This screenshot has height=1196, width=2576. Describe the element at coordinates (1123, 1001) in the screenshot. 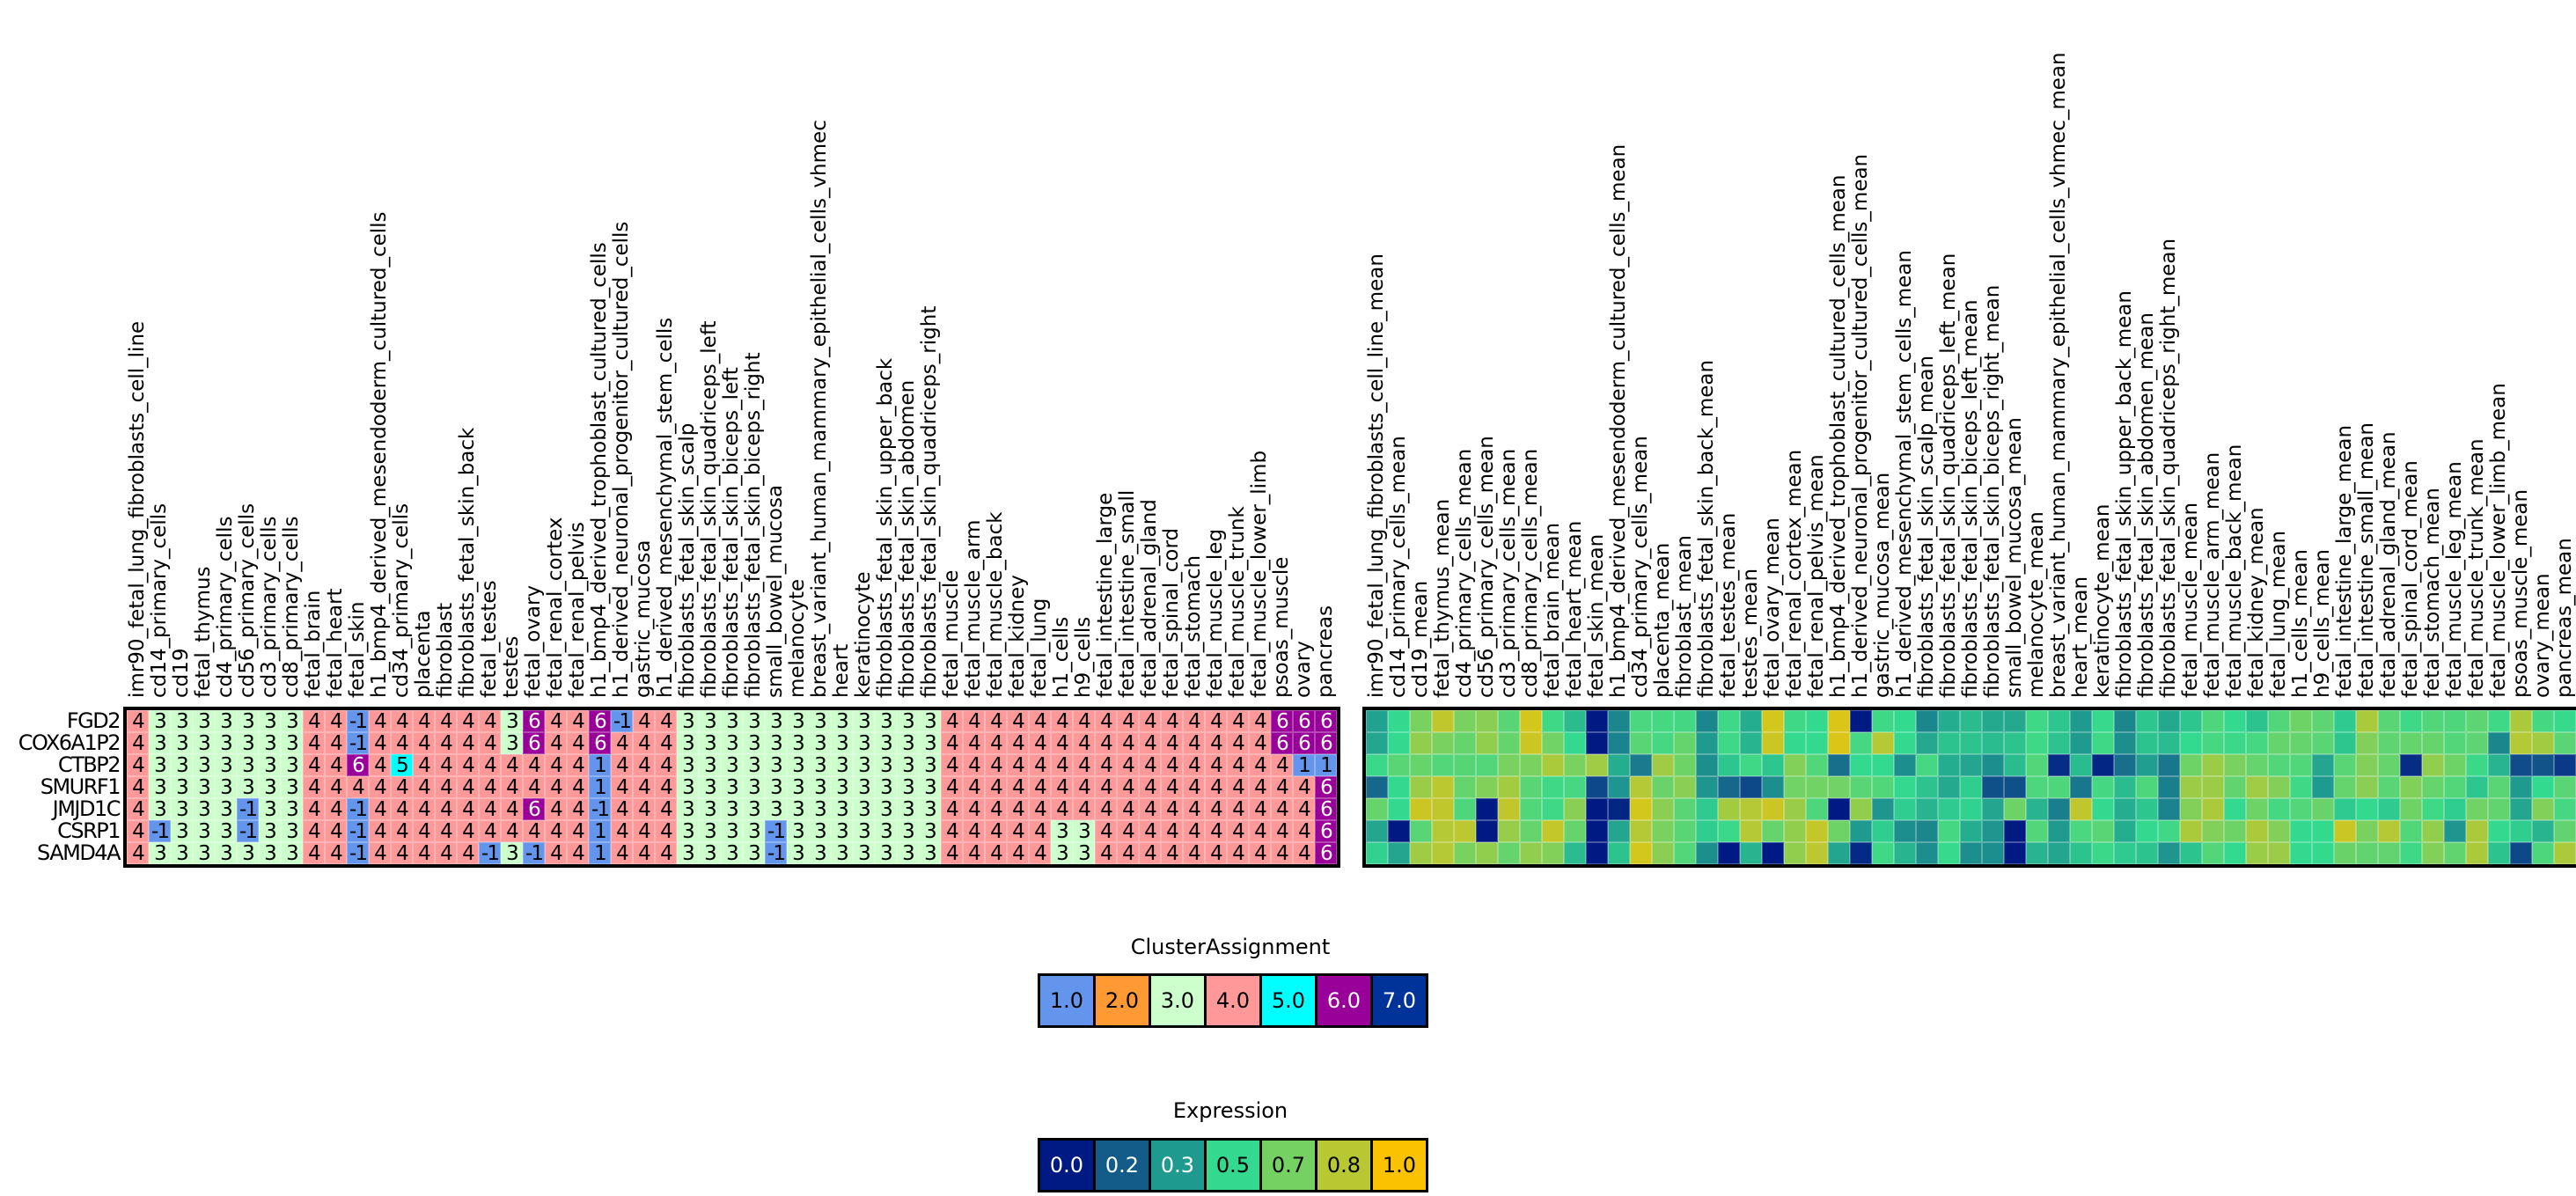

I see `legend-swatch: 2.0` at that location.